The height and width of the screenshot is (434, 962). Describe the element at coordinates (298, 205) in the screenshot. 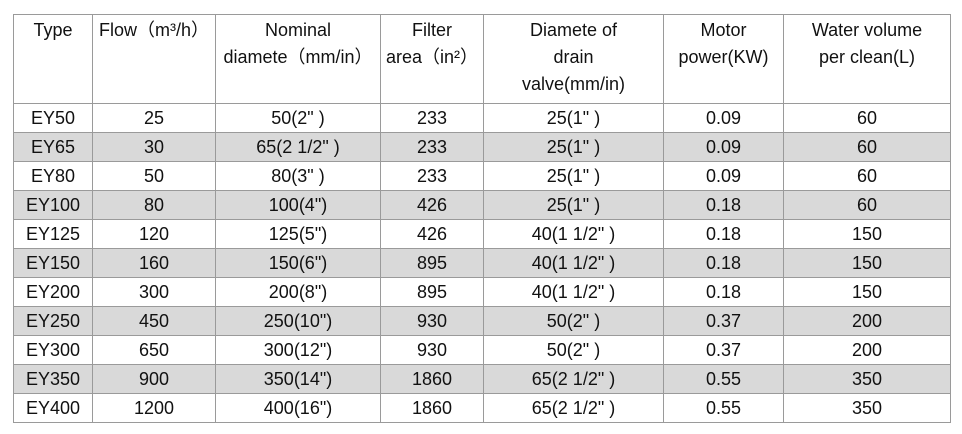

I see `table-cell: 100(4")` at that location.